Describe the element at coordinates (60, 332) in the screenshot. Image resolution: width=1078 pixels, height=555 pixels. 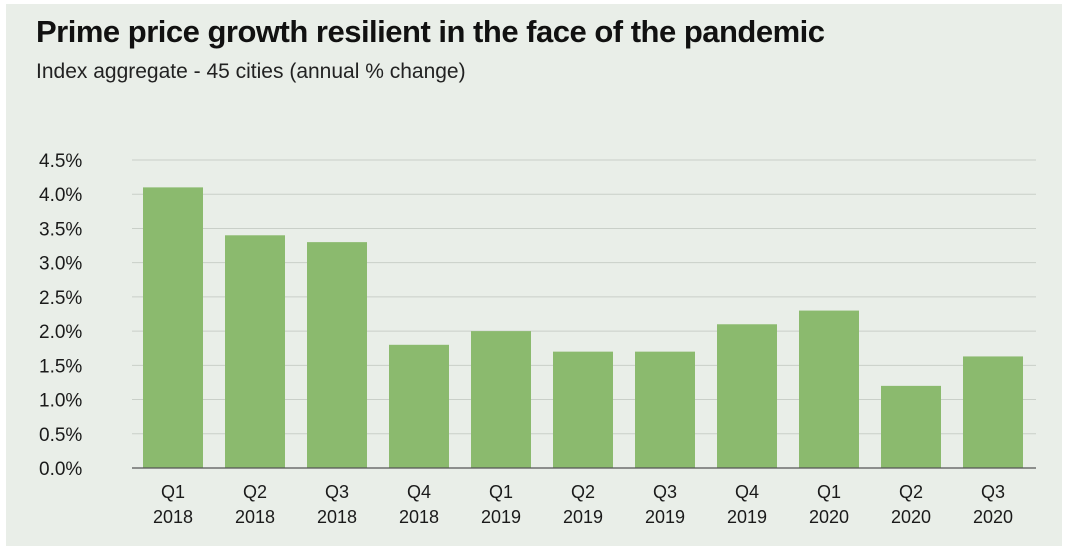
I see `y-tick-label: 2.0%` at that location.